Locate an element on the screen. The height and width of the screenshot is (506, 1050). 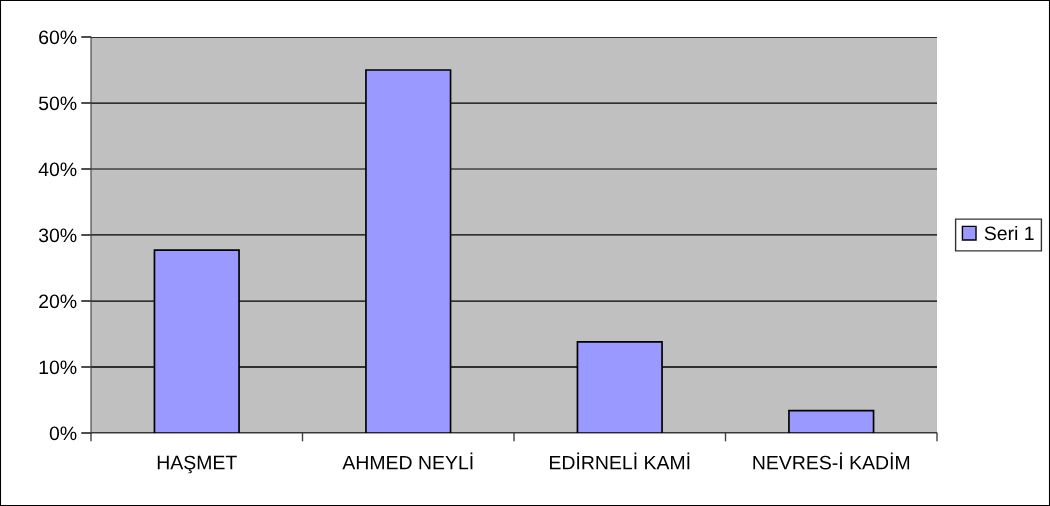
y-tick-label: 50% is located at coordinates (57, 103).